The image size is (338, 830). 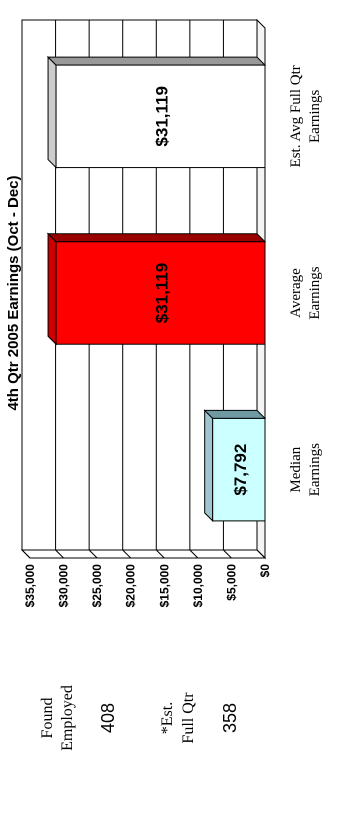 I want to click on data-label: $7,792, so click(x=240, y=470).